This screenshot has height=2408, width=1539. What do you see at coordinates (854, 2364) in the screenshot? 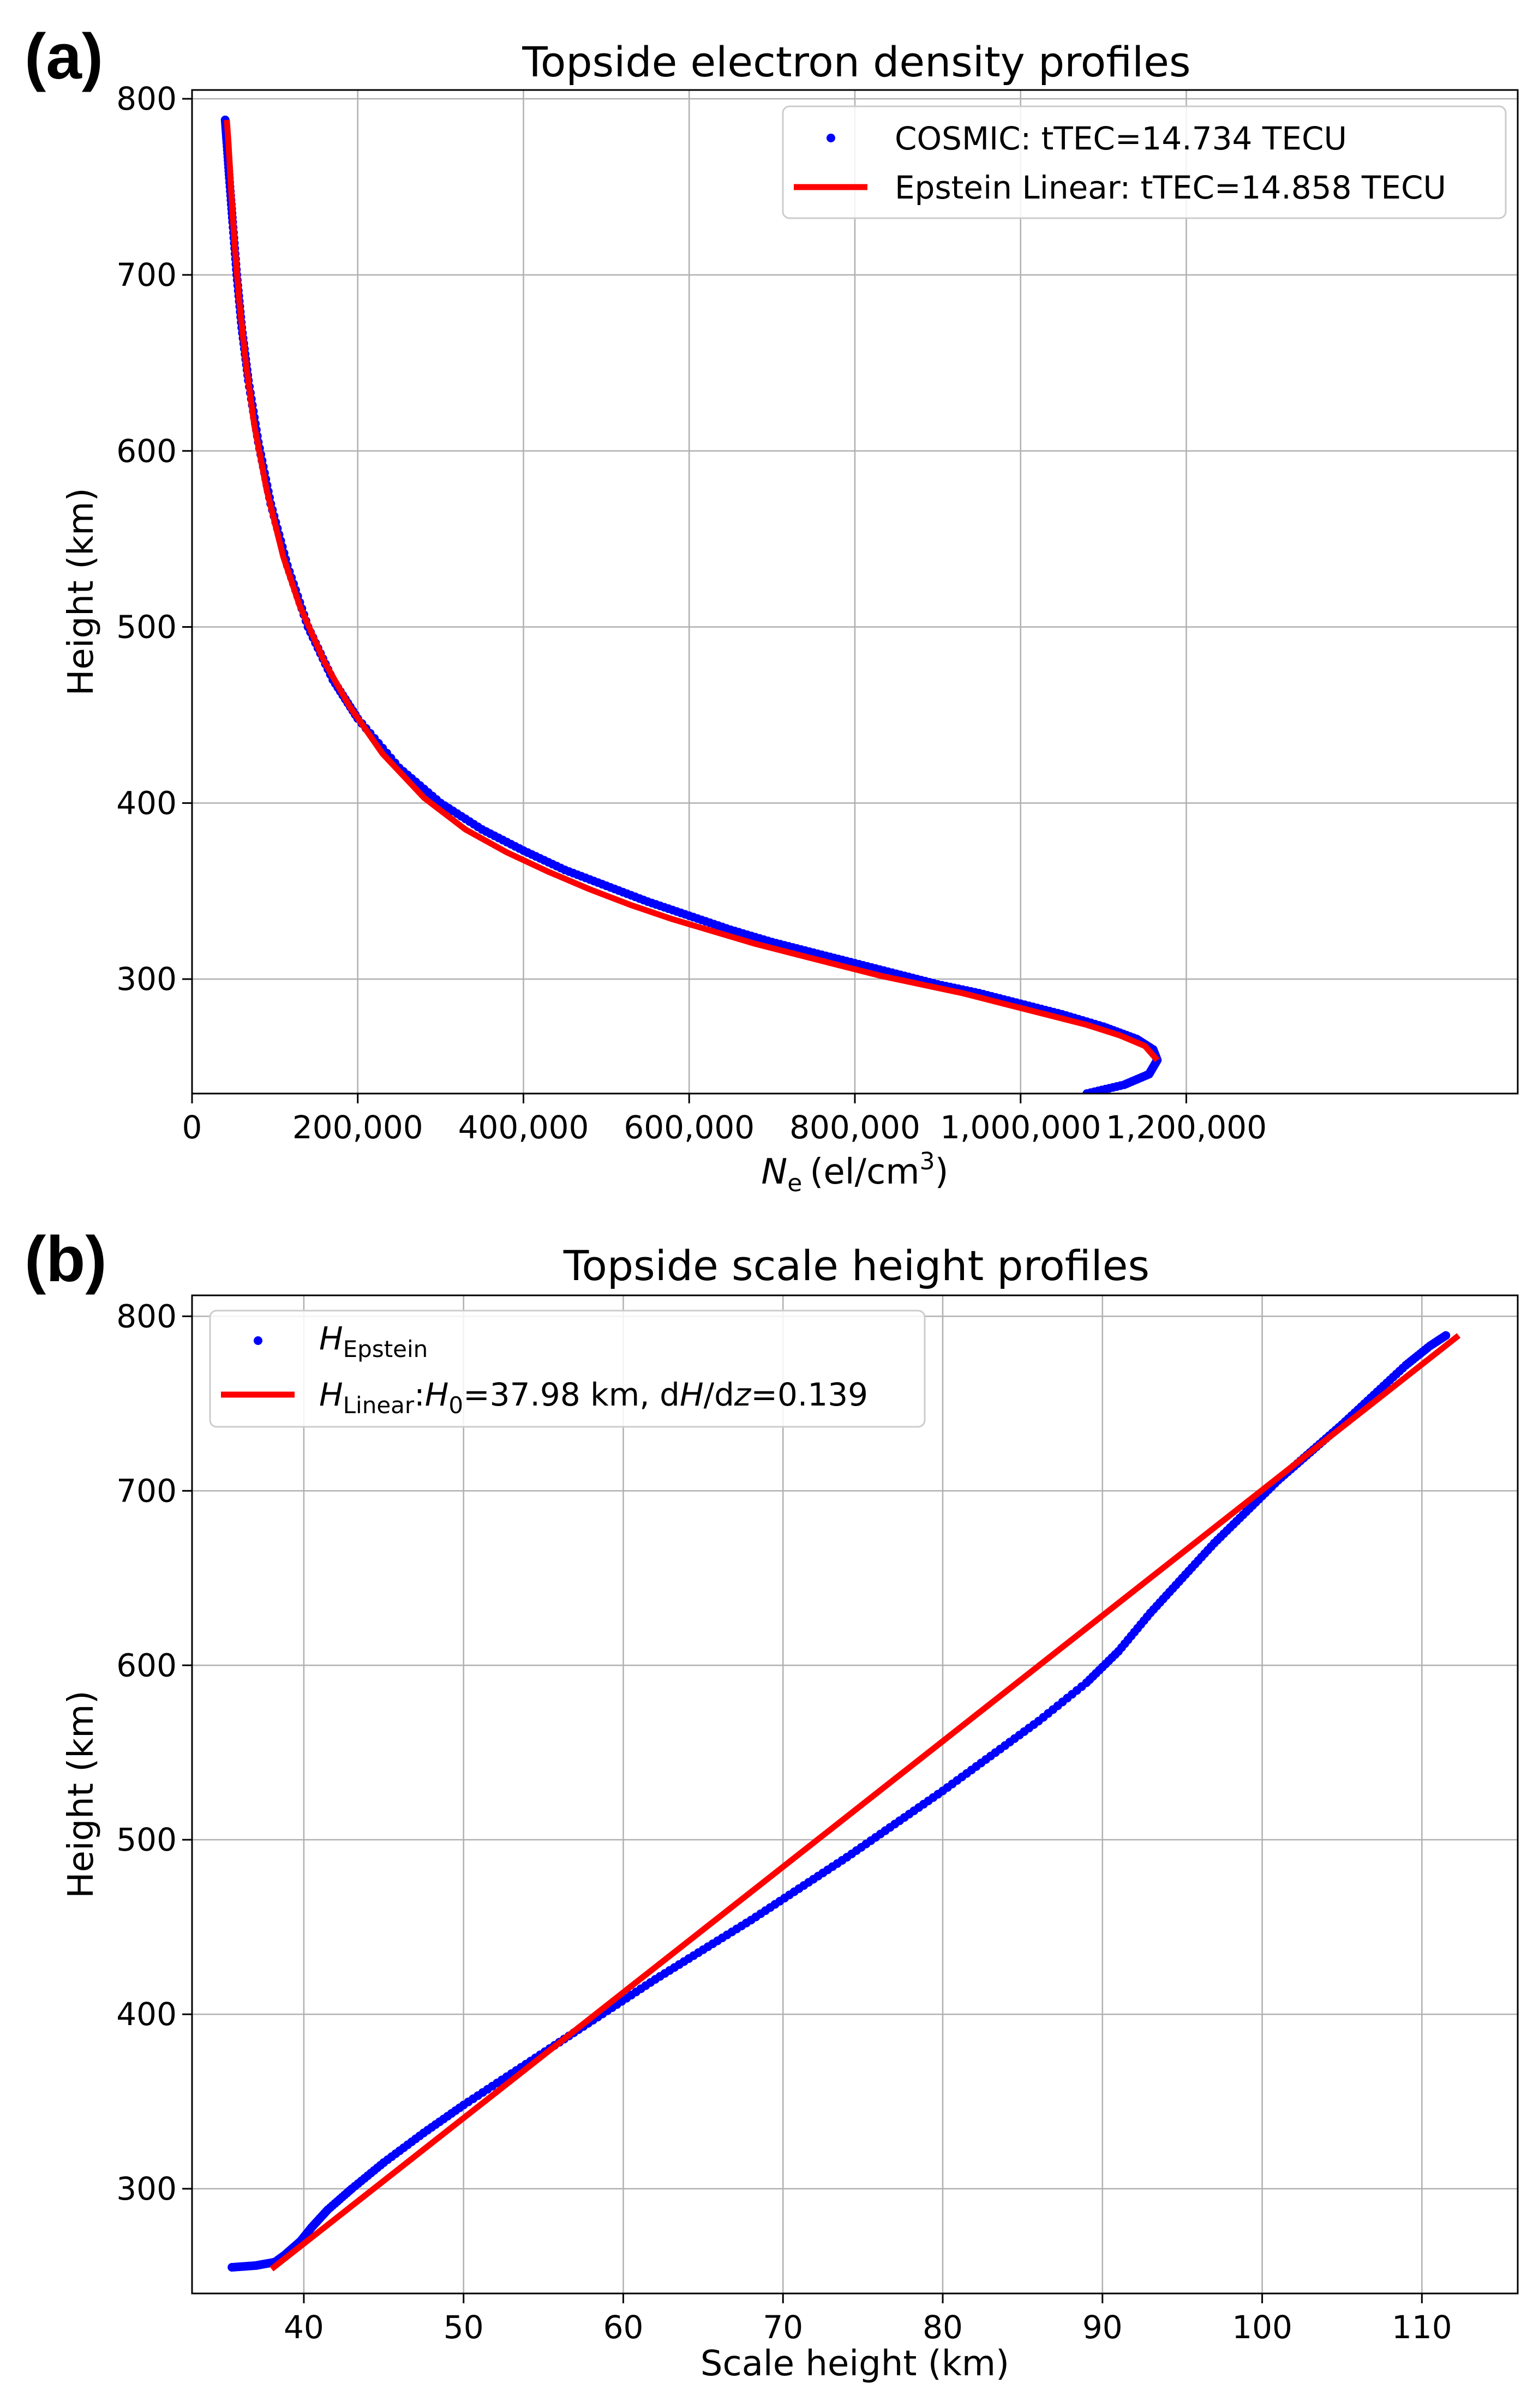
I see `chart-b-x-label: Scale height (km)` at bounding box center [854, 2364].